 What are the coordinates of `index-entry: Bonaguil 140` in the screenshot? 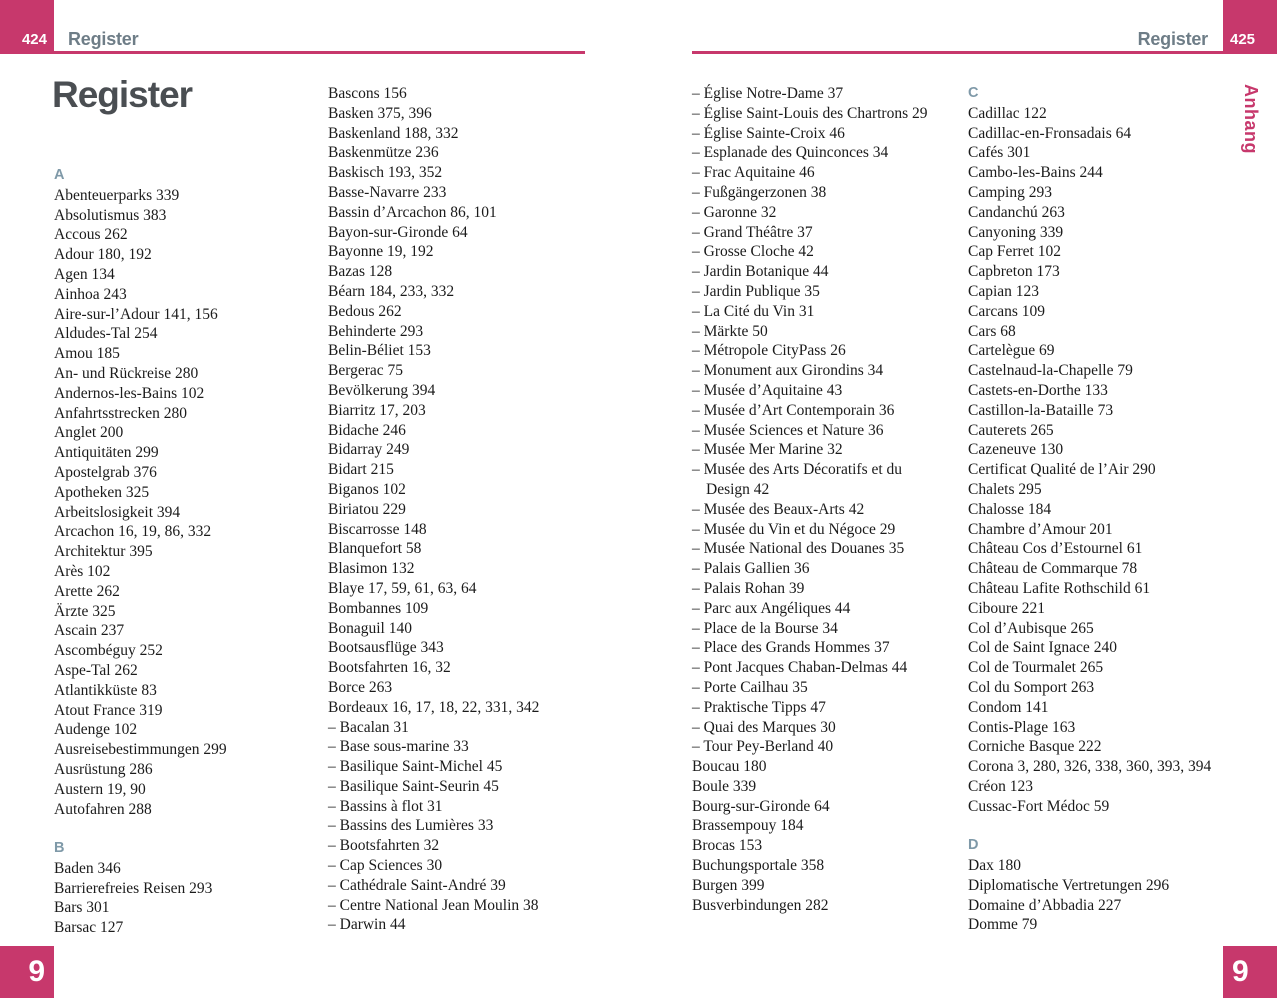 It's located at (370, 628).